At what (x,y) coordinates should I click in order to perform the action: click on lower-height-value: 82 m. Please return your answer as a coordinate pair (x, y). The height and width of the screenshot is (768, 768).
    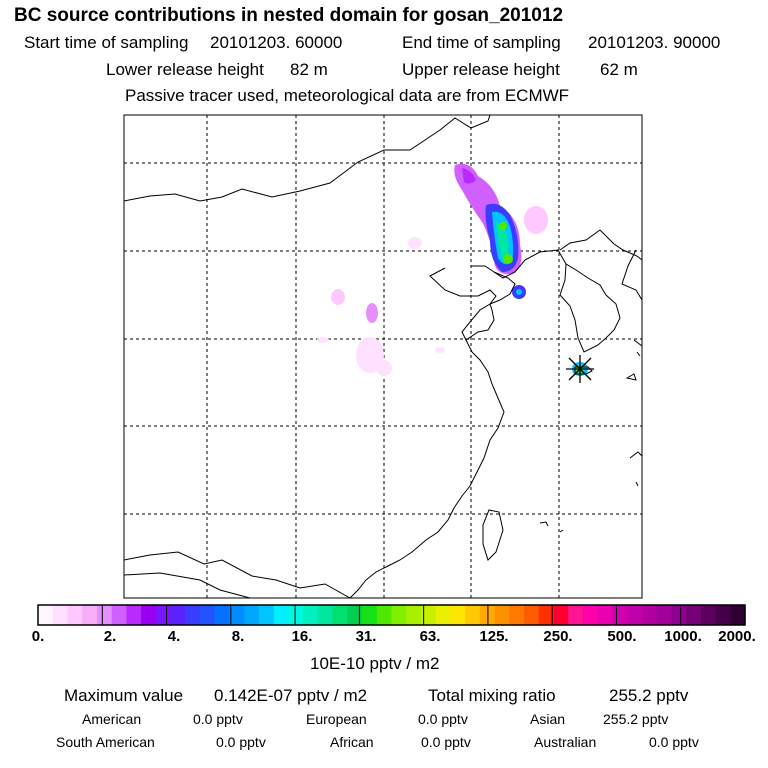
    Looking at the image, I should click on (309, 69).